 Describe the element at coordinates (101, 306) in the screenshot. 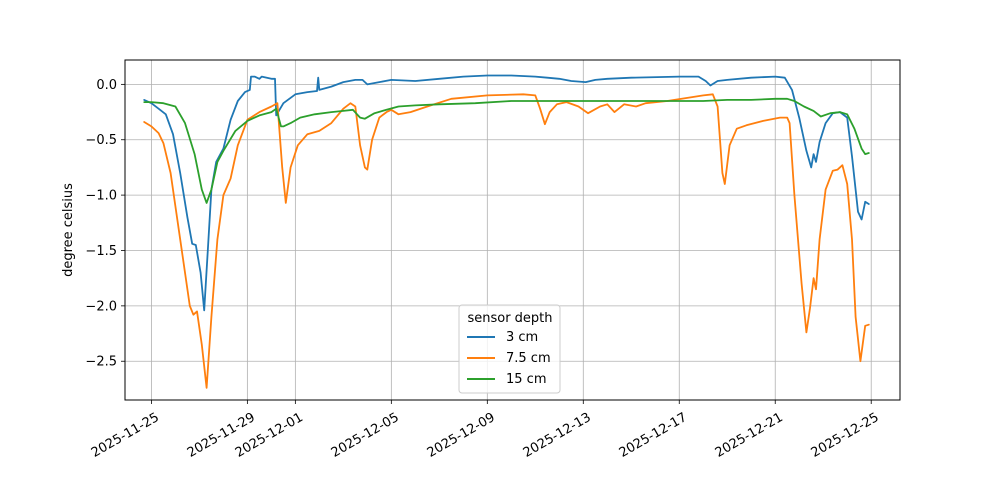

I see `y-tick-label: −2.0` at that location.